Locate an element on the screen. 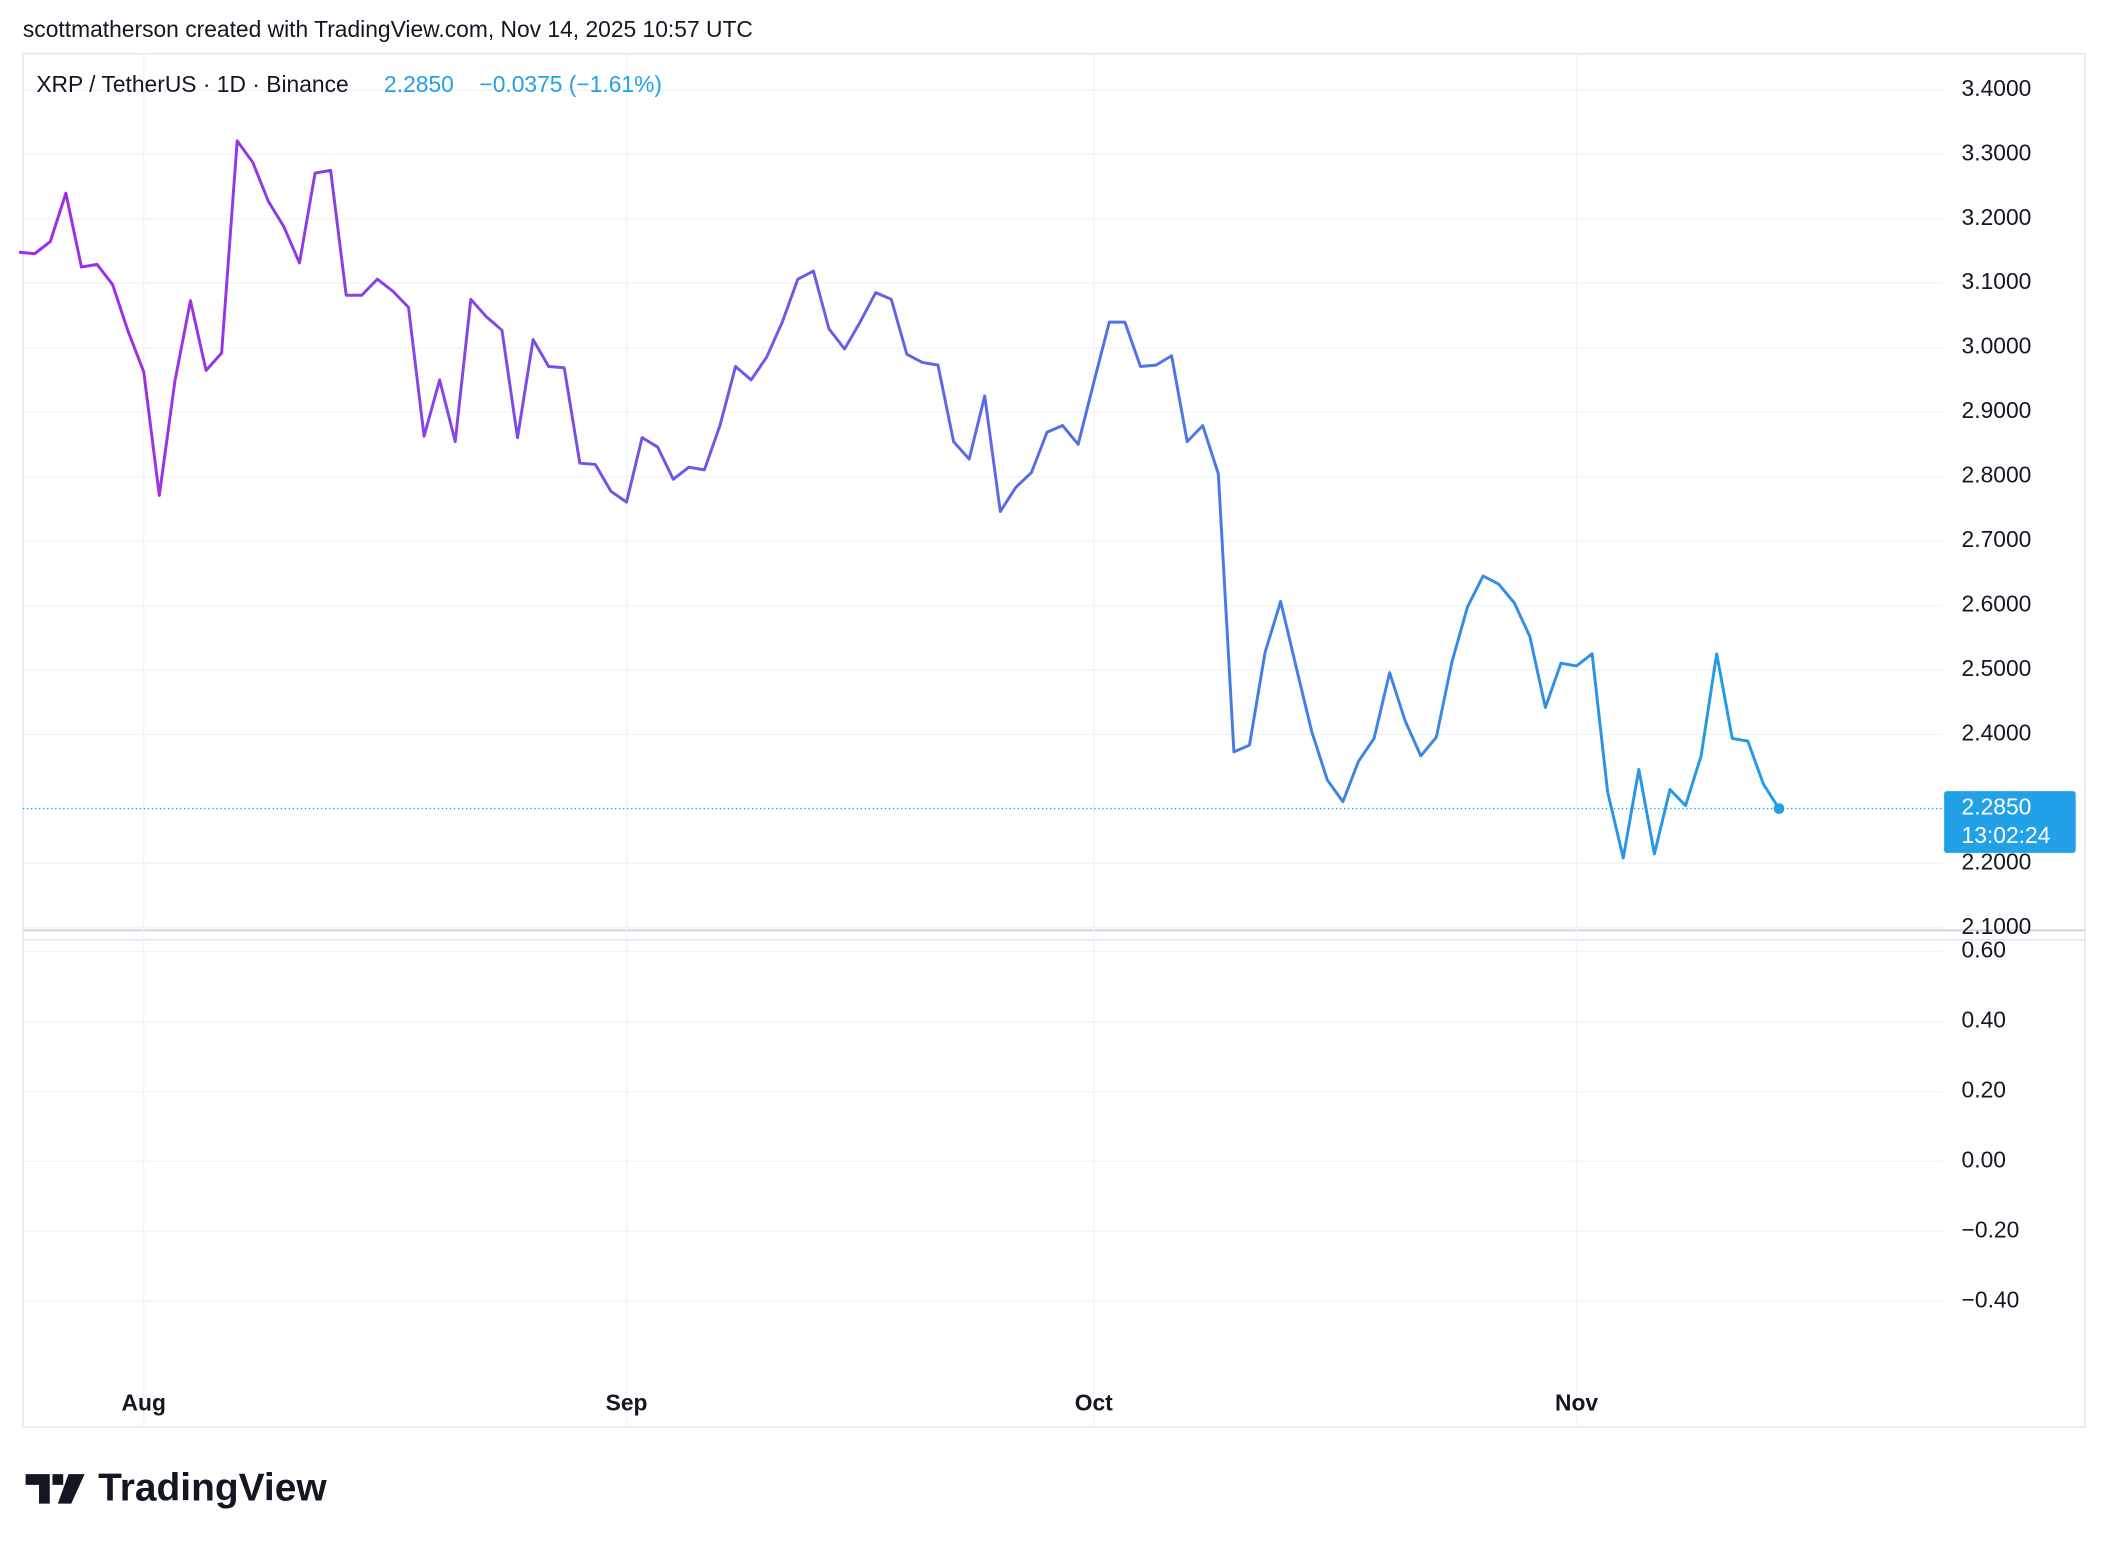 The height and width of the screenshot is (1552, 2108). legend-price: 2.2850 is located at coordinates (419, 84).